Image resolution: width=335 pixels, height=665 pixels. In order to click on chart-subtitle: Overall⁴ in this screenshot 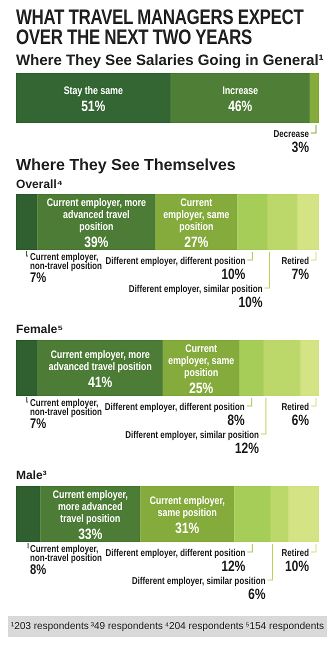, I will do `click(40, 184)`.